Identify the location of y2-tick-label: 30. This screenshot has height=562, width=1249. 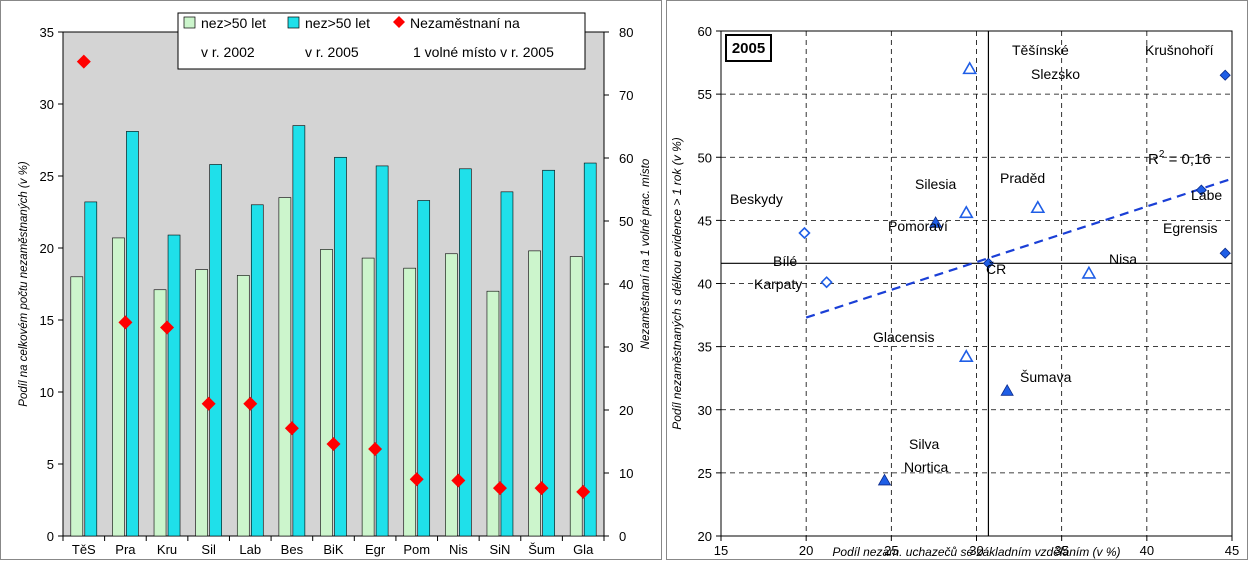
(626, 347).